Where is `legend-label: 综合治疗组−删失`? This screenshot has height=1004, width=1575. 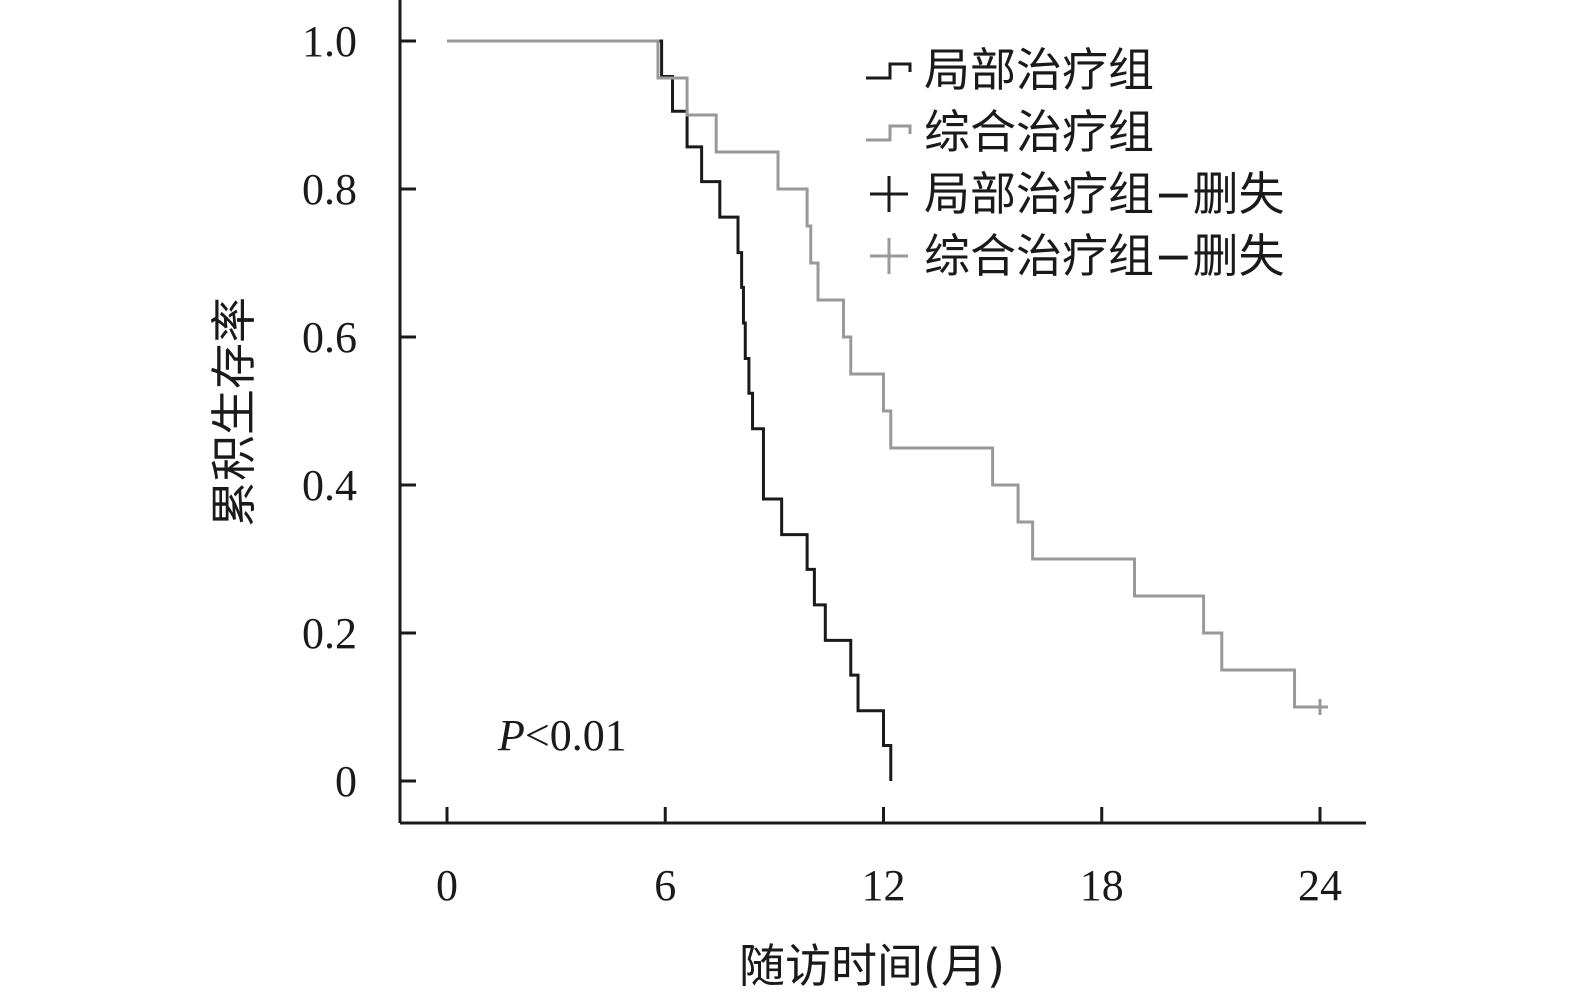 legend-label: 综合治疗组−删失 is located at coordinates (1104, 256).